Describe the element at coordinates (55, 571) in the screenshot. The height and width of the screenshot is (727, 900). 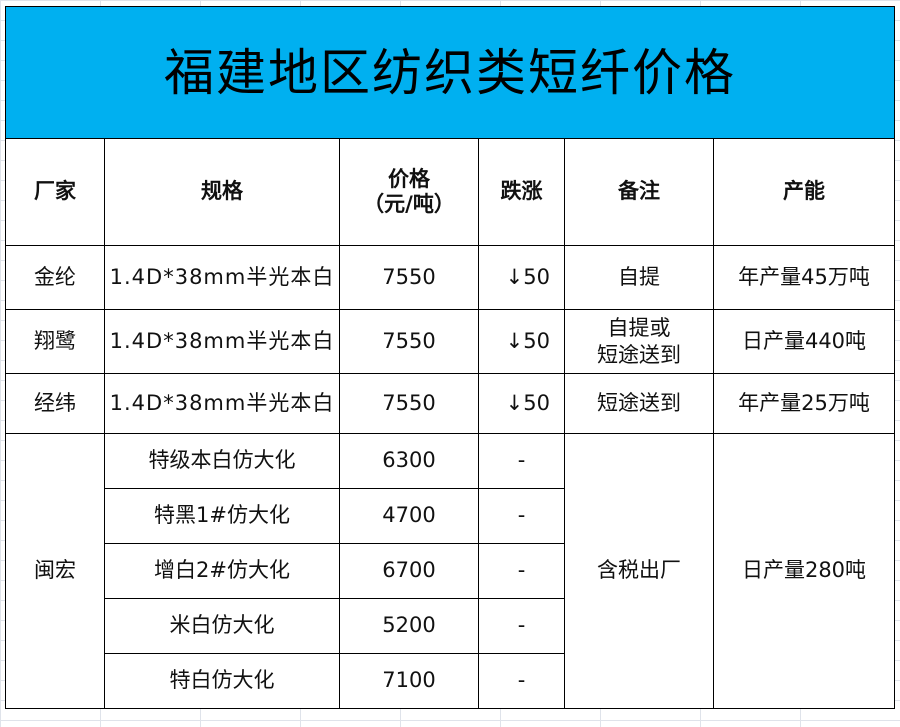
I see `factory-cell: 闽宏` at that location.